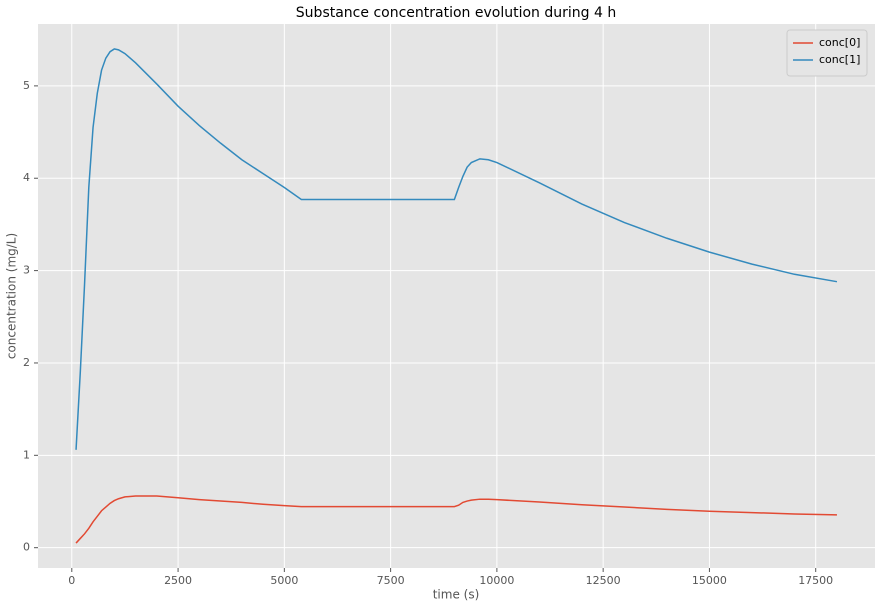 The width and height of the screenshot is (881, 609). Describe the element at coordinates (709, 580) in the screenshot. I see `x-tick-label: 15000` at that location.